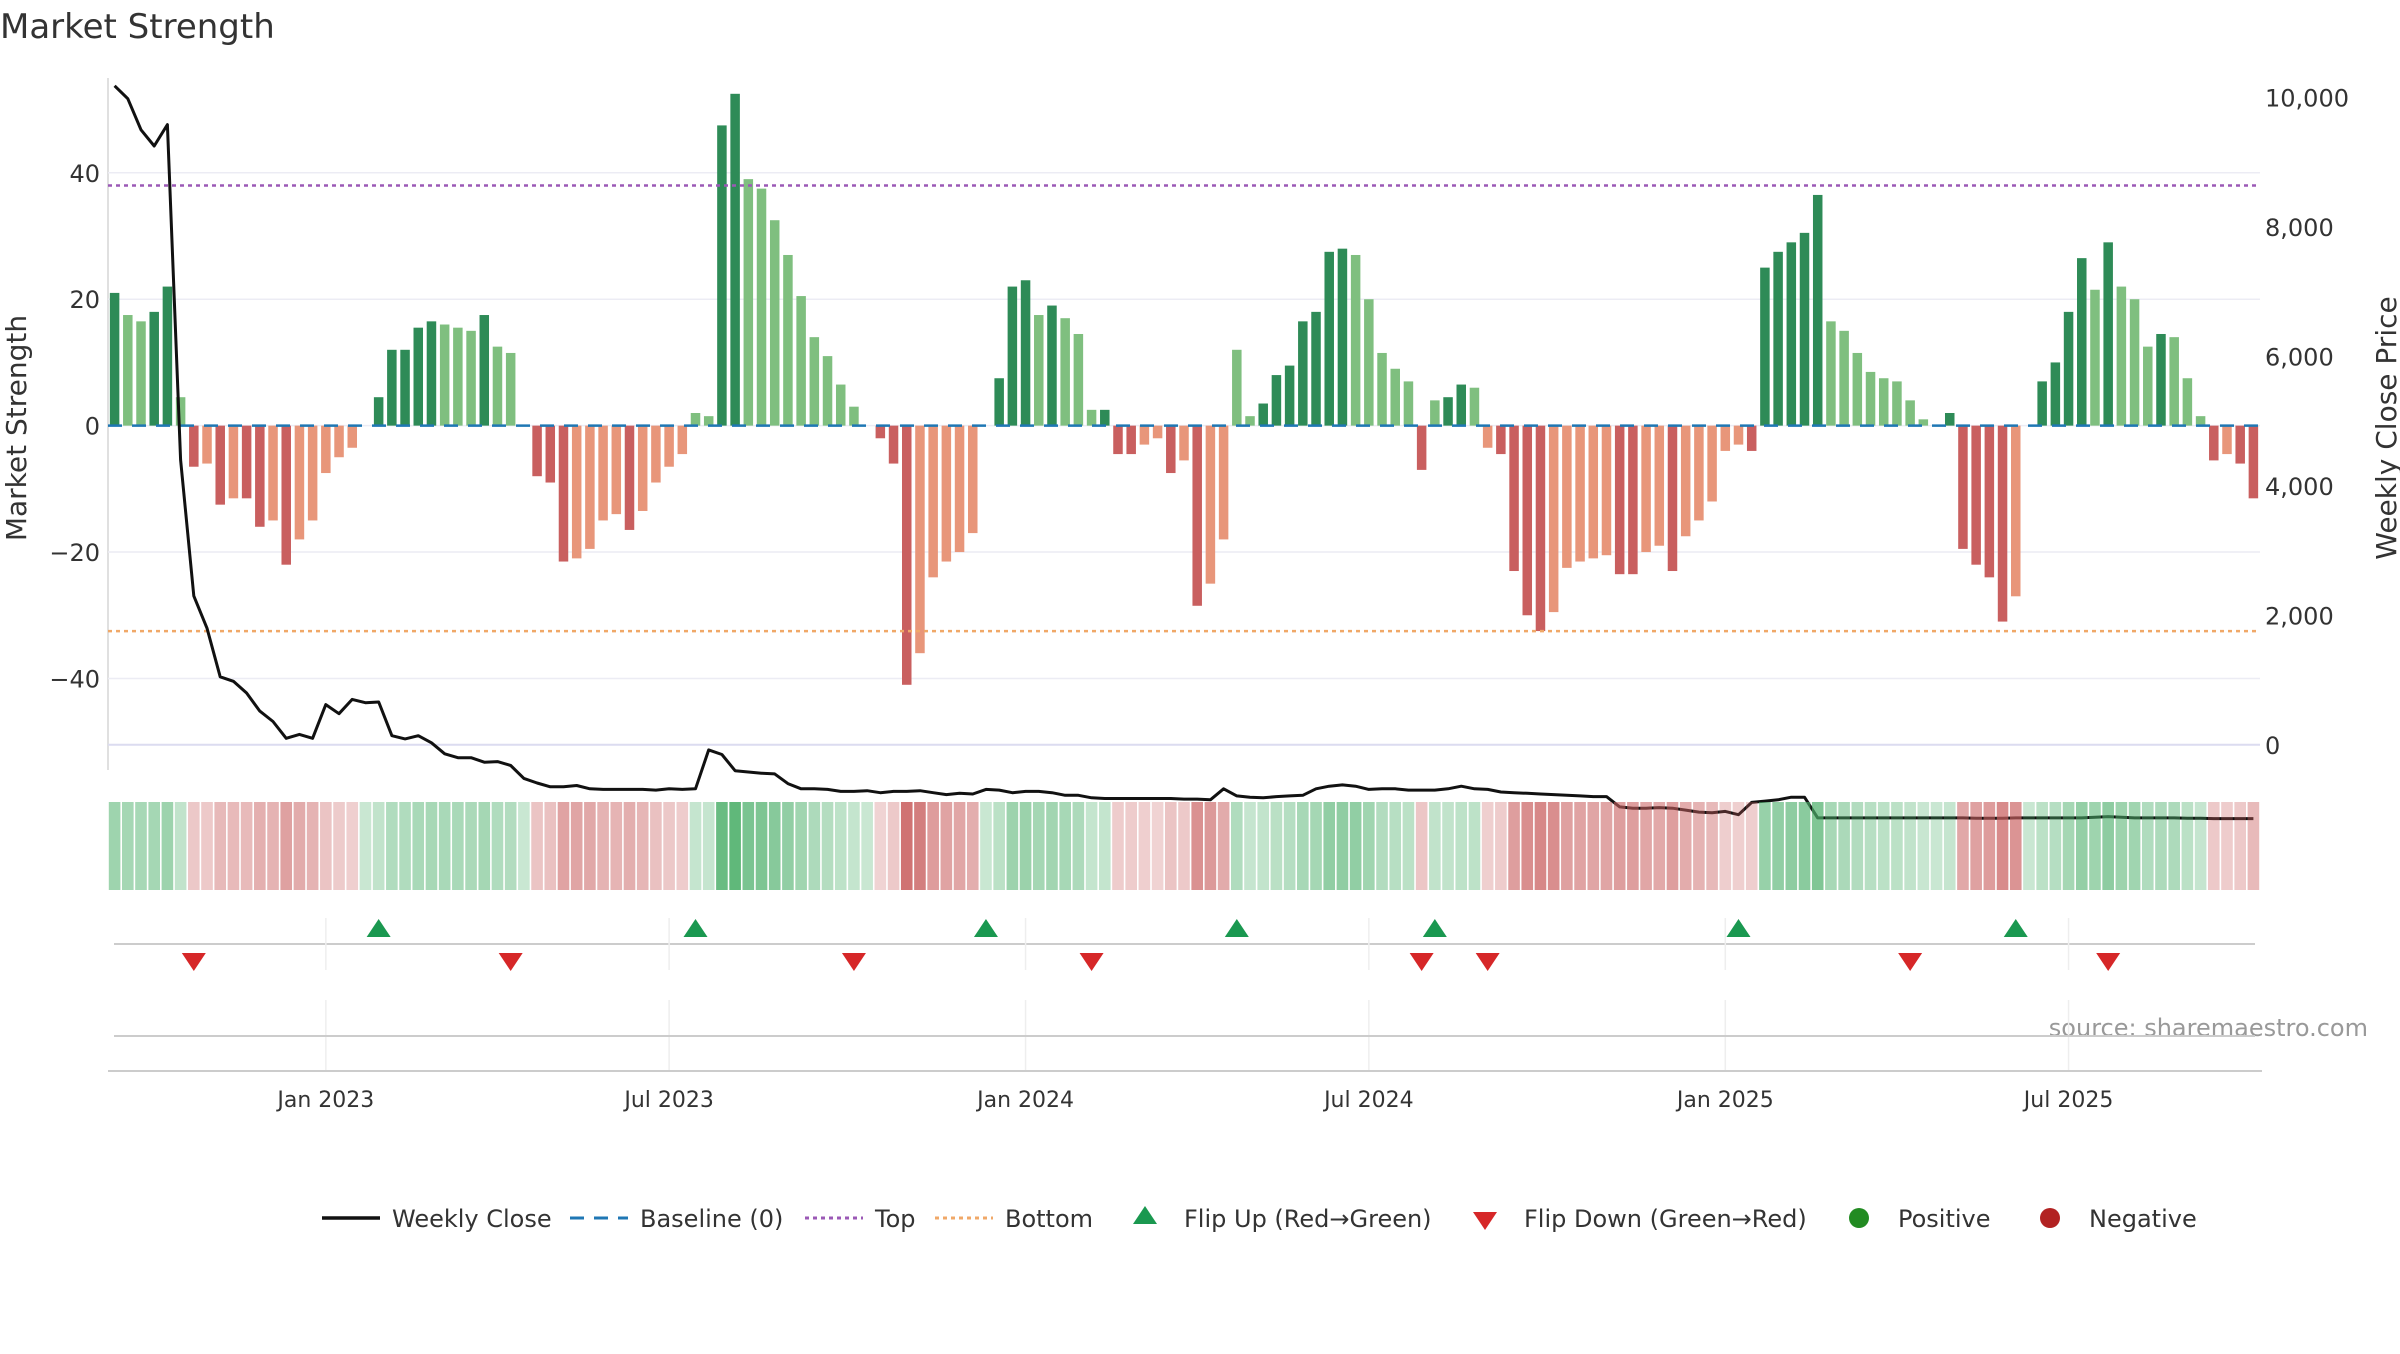 The width and height of the screenshot is (2400, 1354). What do you see at coordinates (1024, 1100) in the screenshot?
I see `x-tick-label: Jan 2024` at bounding box center [1024, 1100].